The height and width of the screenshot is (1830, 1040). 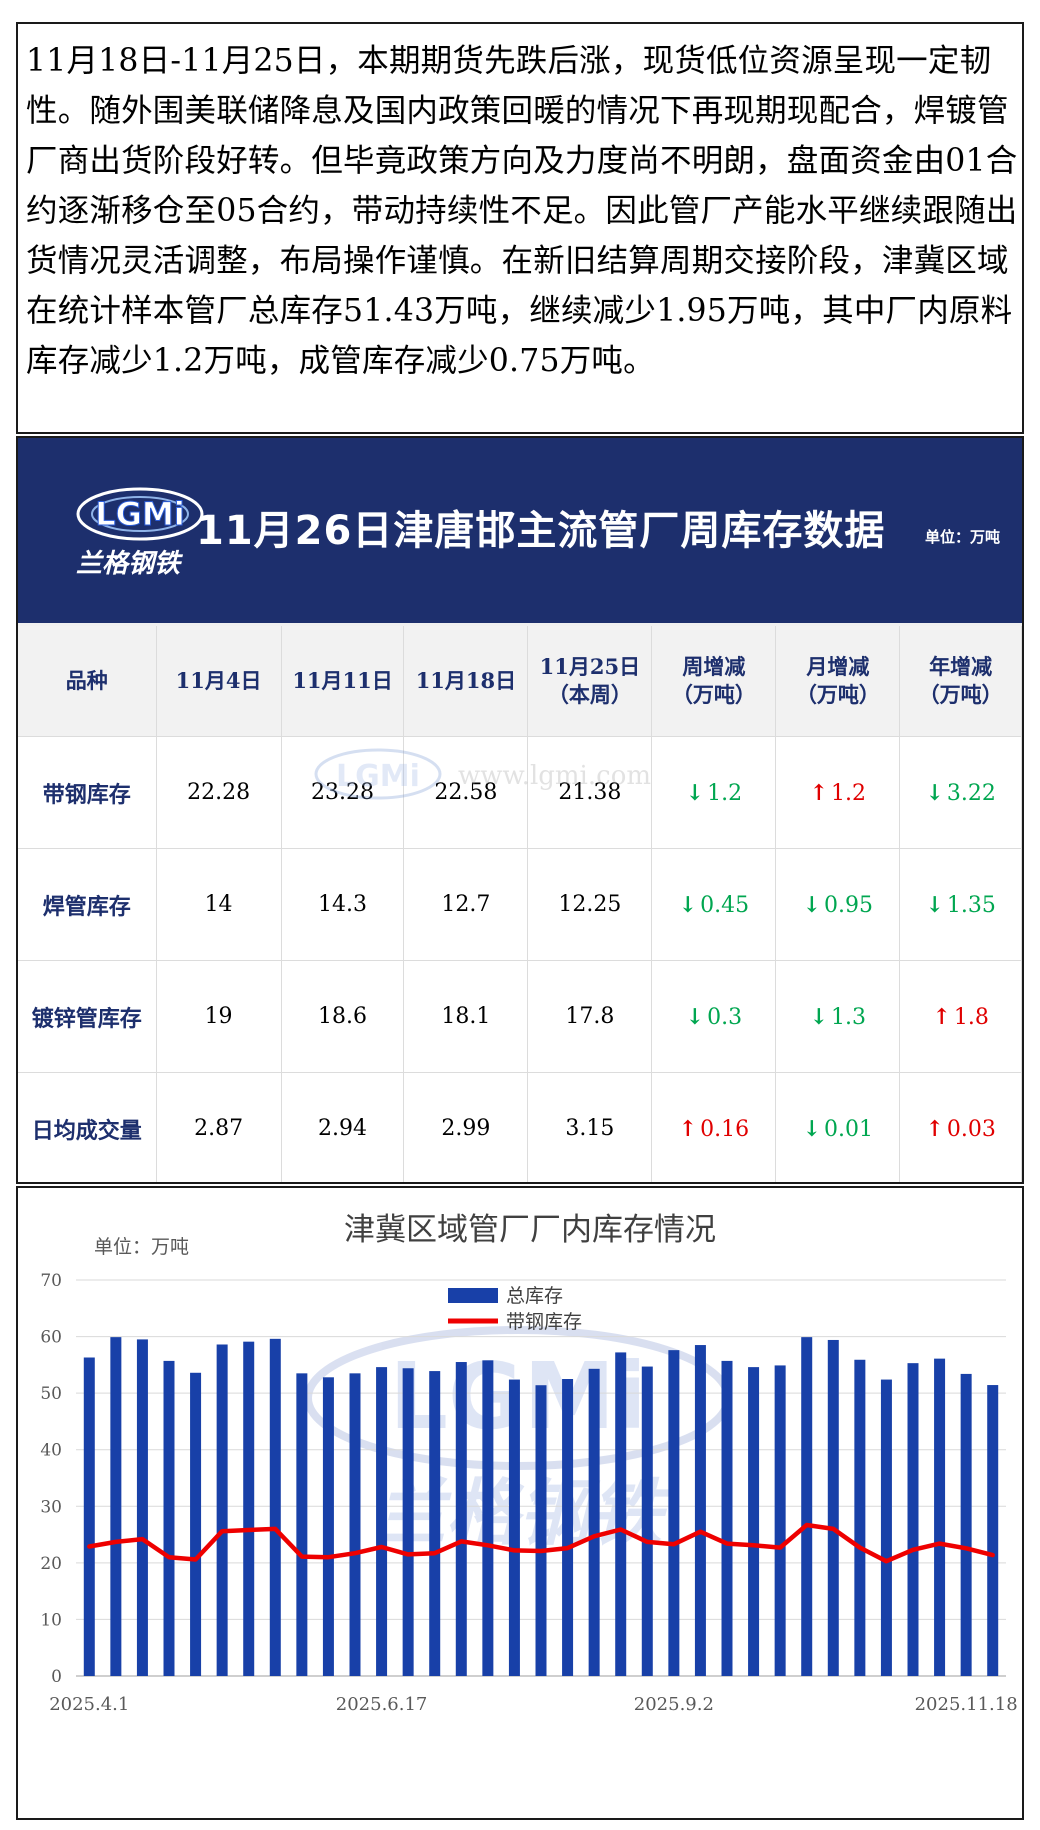 What do you see at coordinates (51, 1620) in the screenshot?
I see `y-tick-label: 10` at bounding box center [51, 1620].